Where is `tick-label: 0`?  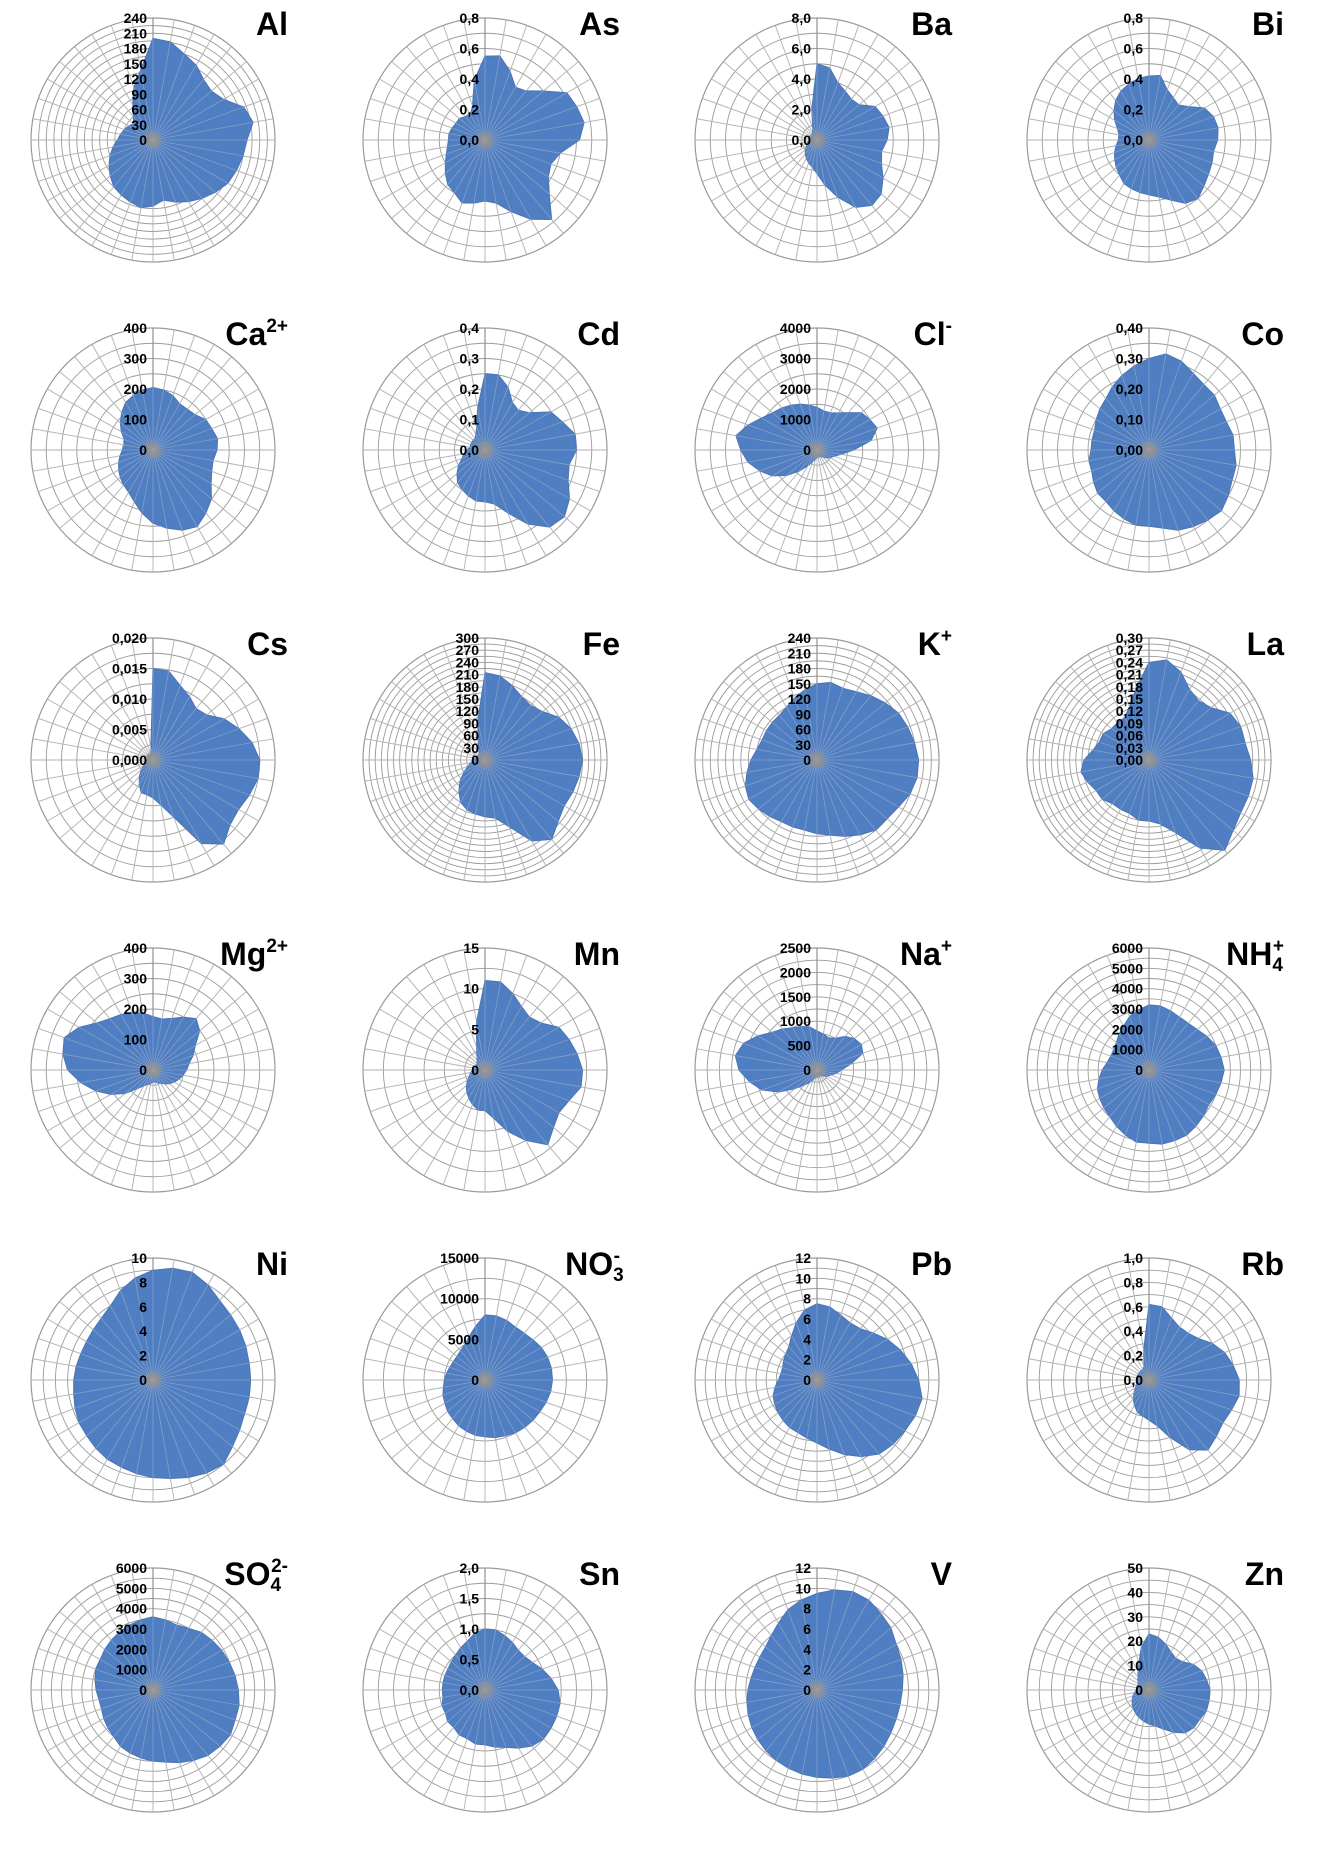
tick-label: 0 is located at coordinates (143, 1070).